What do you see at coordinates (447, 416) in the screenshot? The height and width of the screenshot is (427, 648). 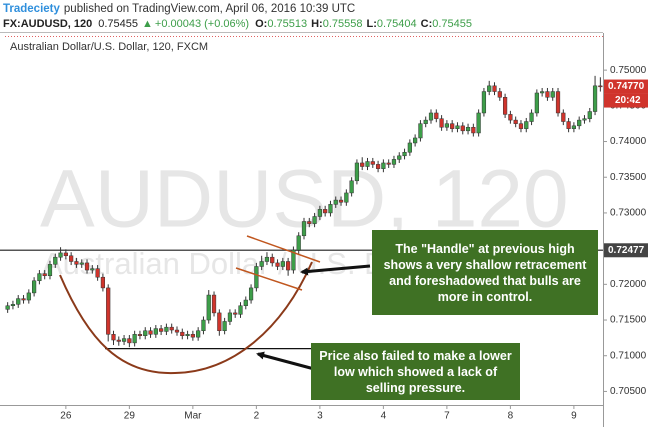 I see `x-tick-label: 7` at bounding box center [447, 416].